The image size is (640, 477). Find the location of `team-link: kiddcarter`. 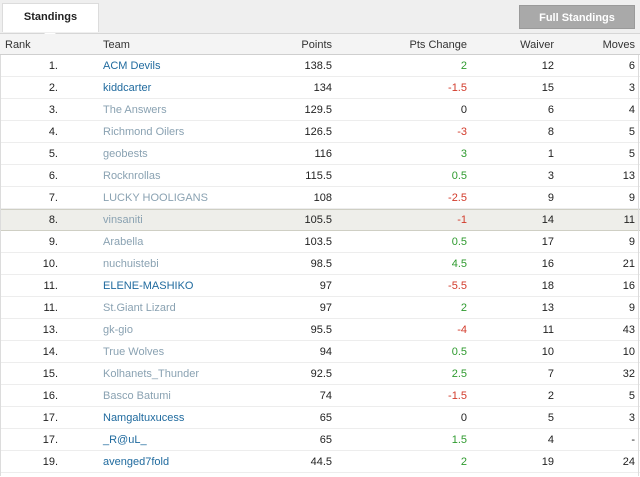

team-link: kiddcarter is located at coordinates (127, 87).